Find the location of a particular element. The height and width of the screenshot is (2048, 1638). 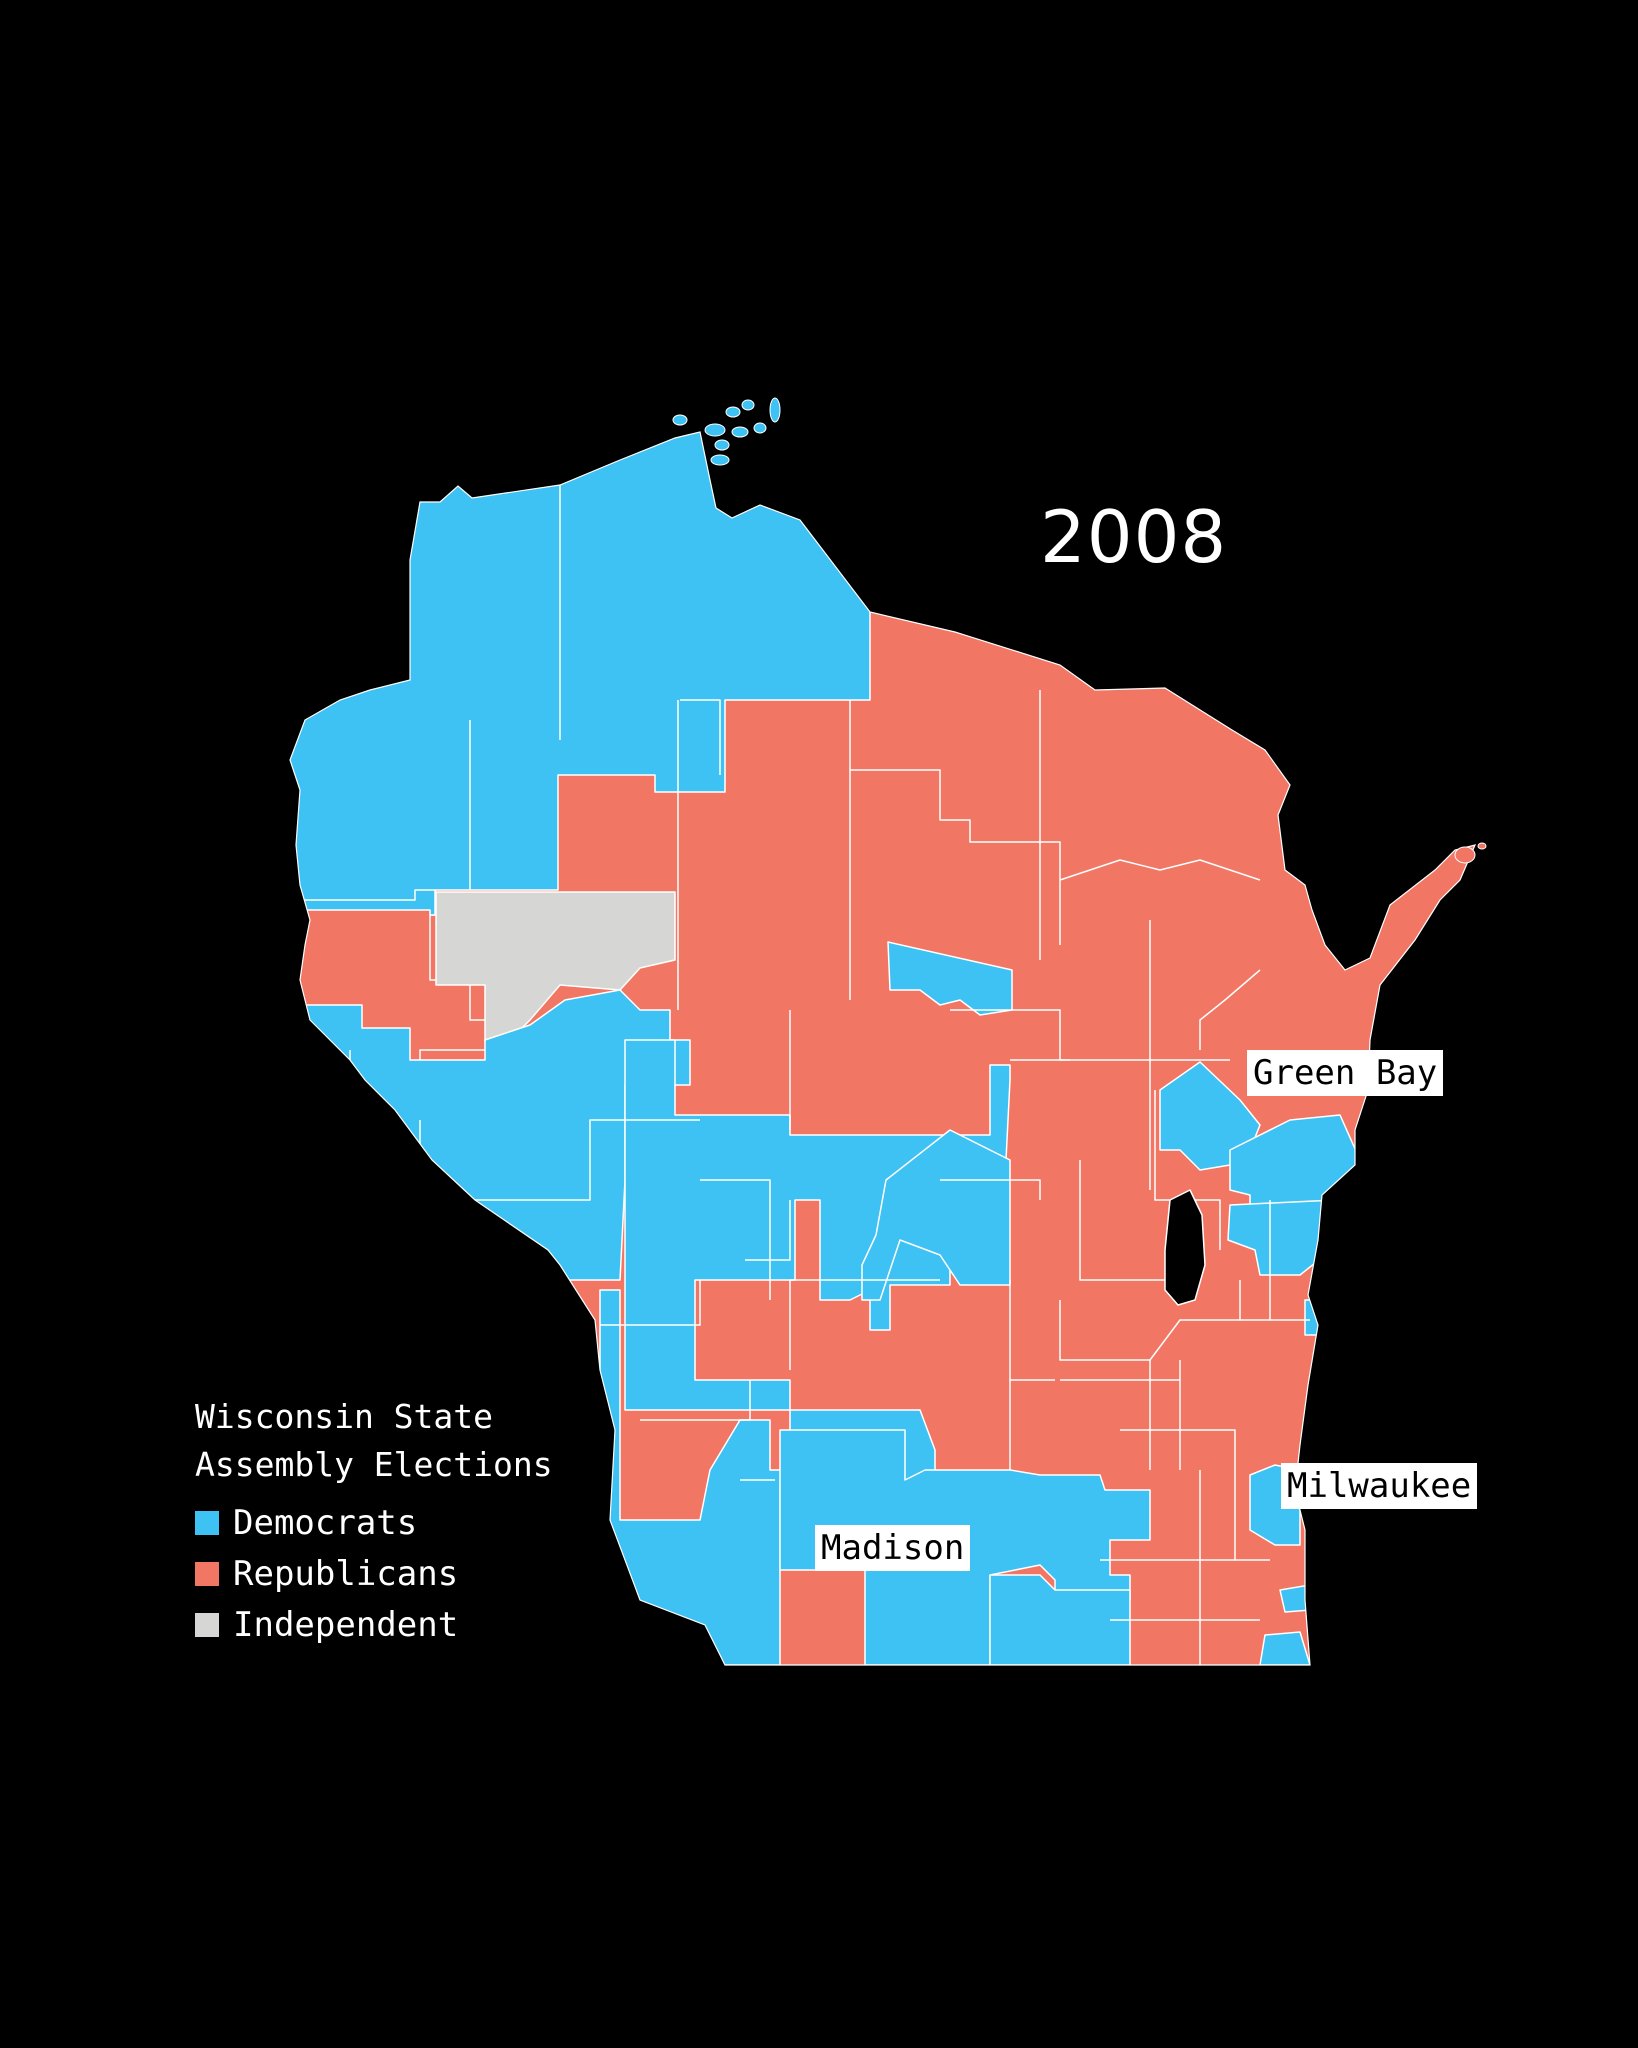

apostle-islands is located at coordinates (726, 431).